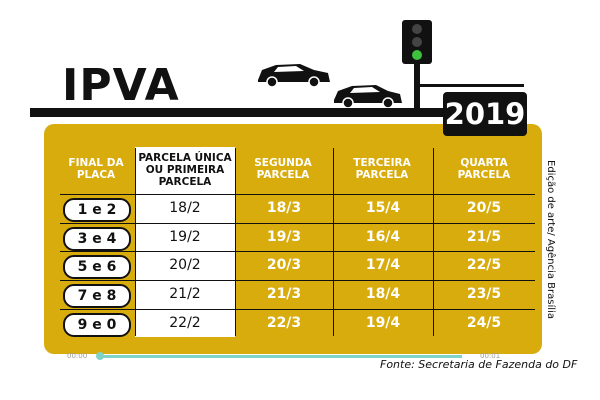 The width and height of the screenshot is (600, 400). I want to click on cell-quarta: 24/5, so click(484, 323).